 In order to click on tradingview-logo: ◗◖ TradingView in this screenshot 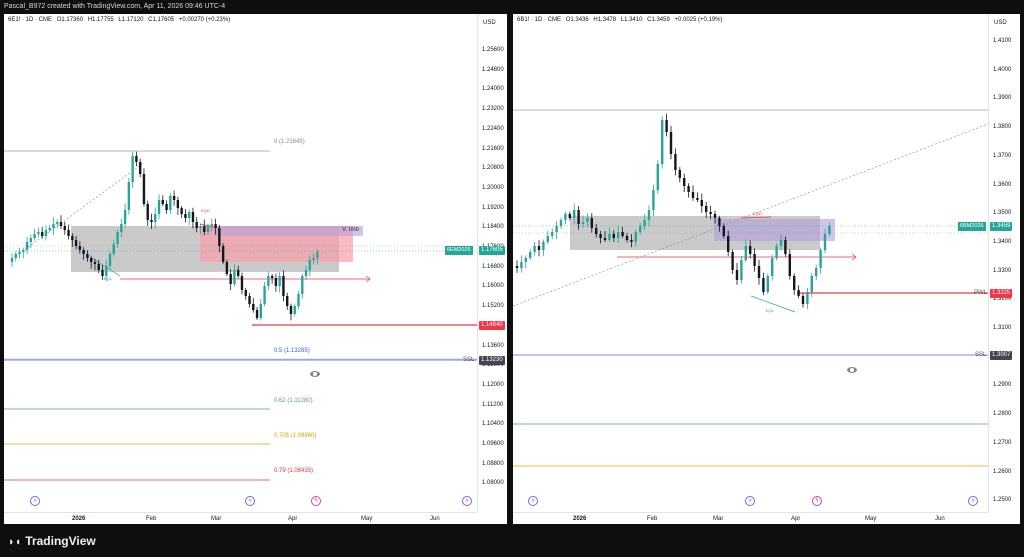, I will do `click(52, 541)`.